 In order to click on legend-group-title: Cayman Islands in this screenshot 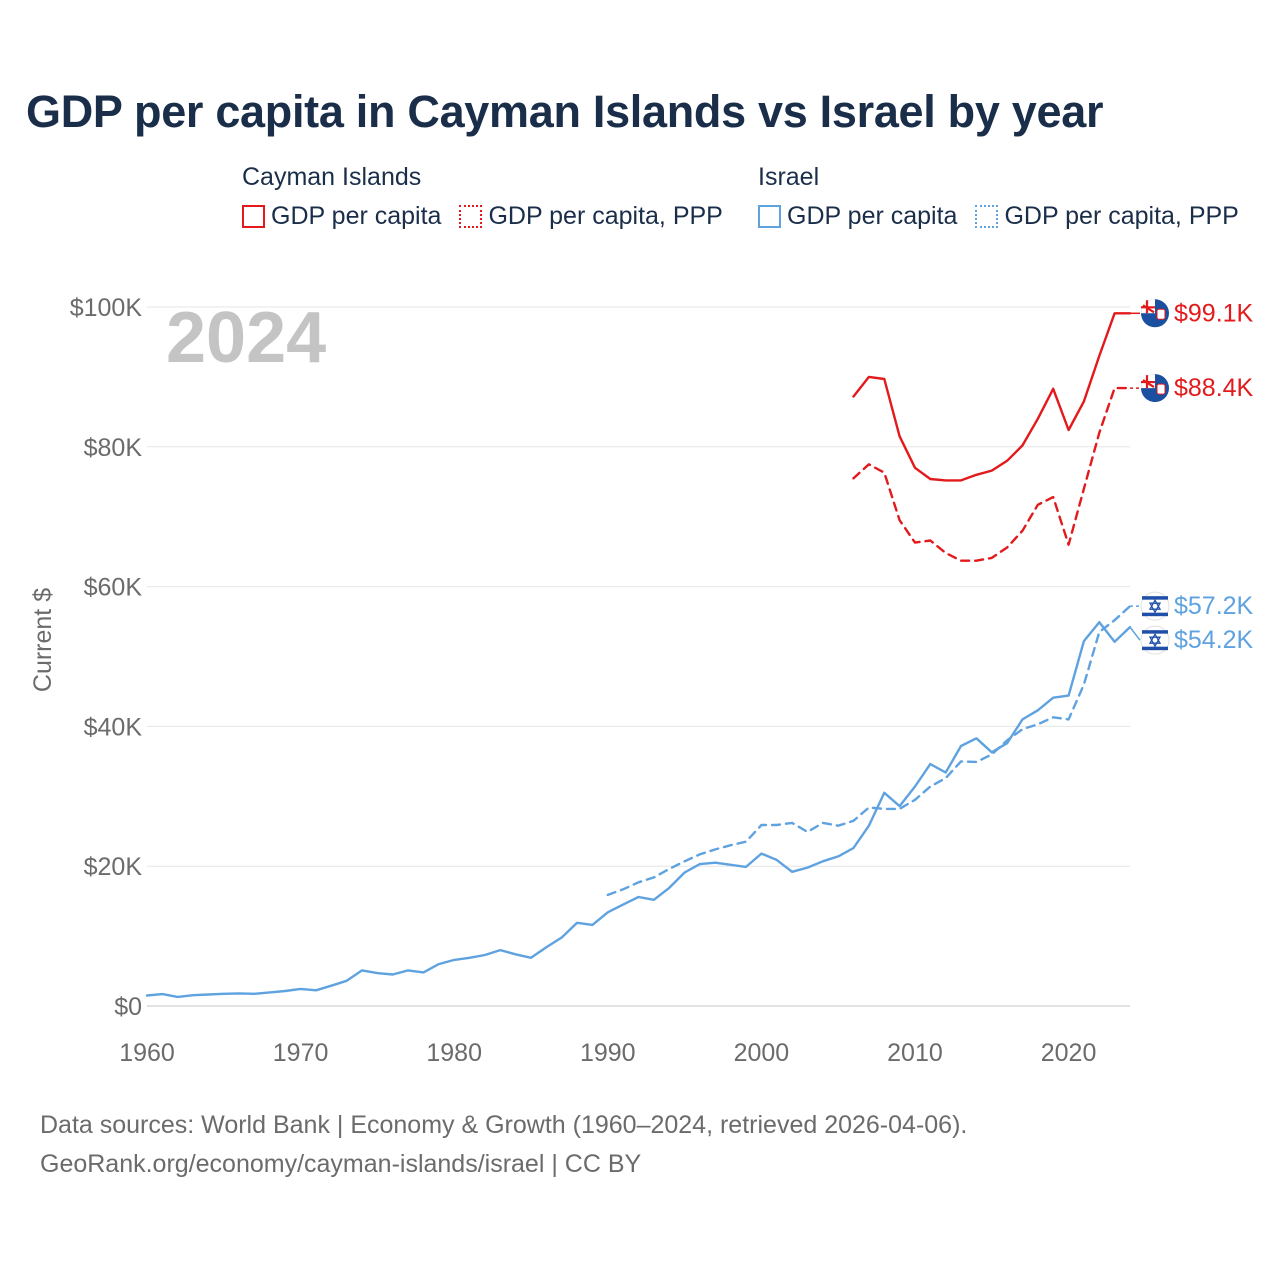, I will do `click(332, 177)`.